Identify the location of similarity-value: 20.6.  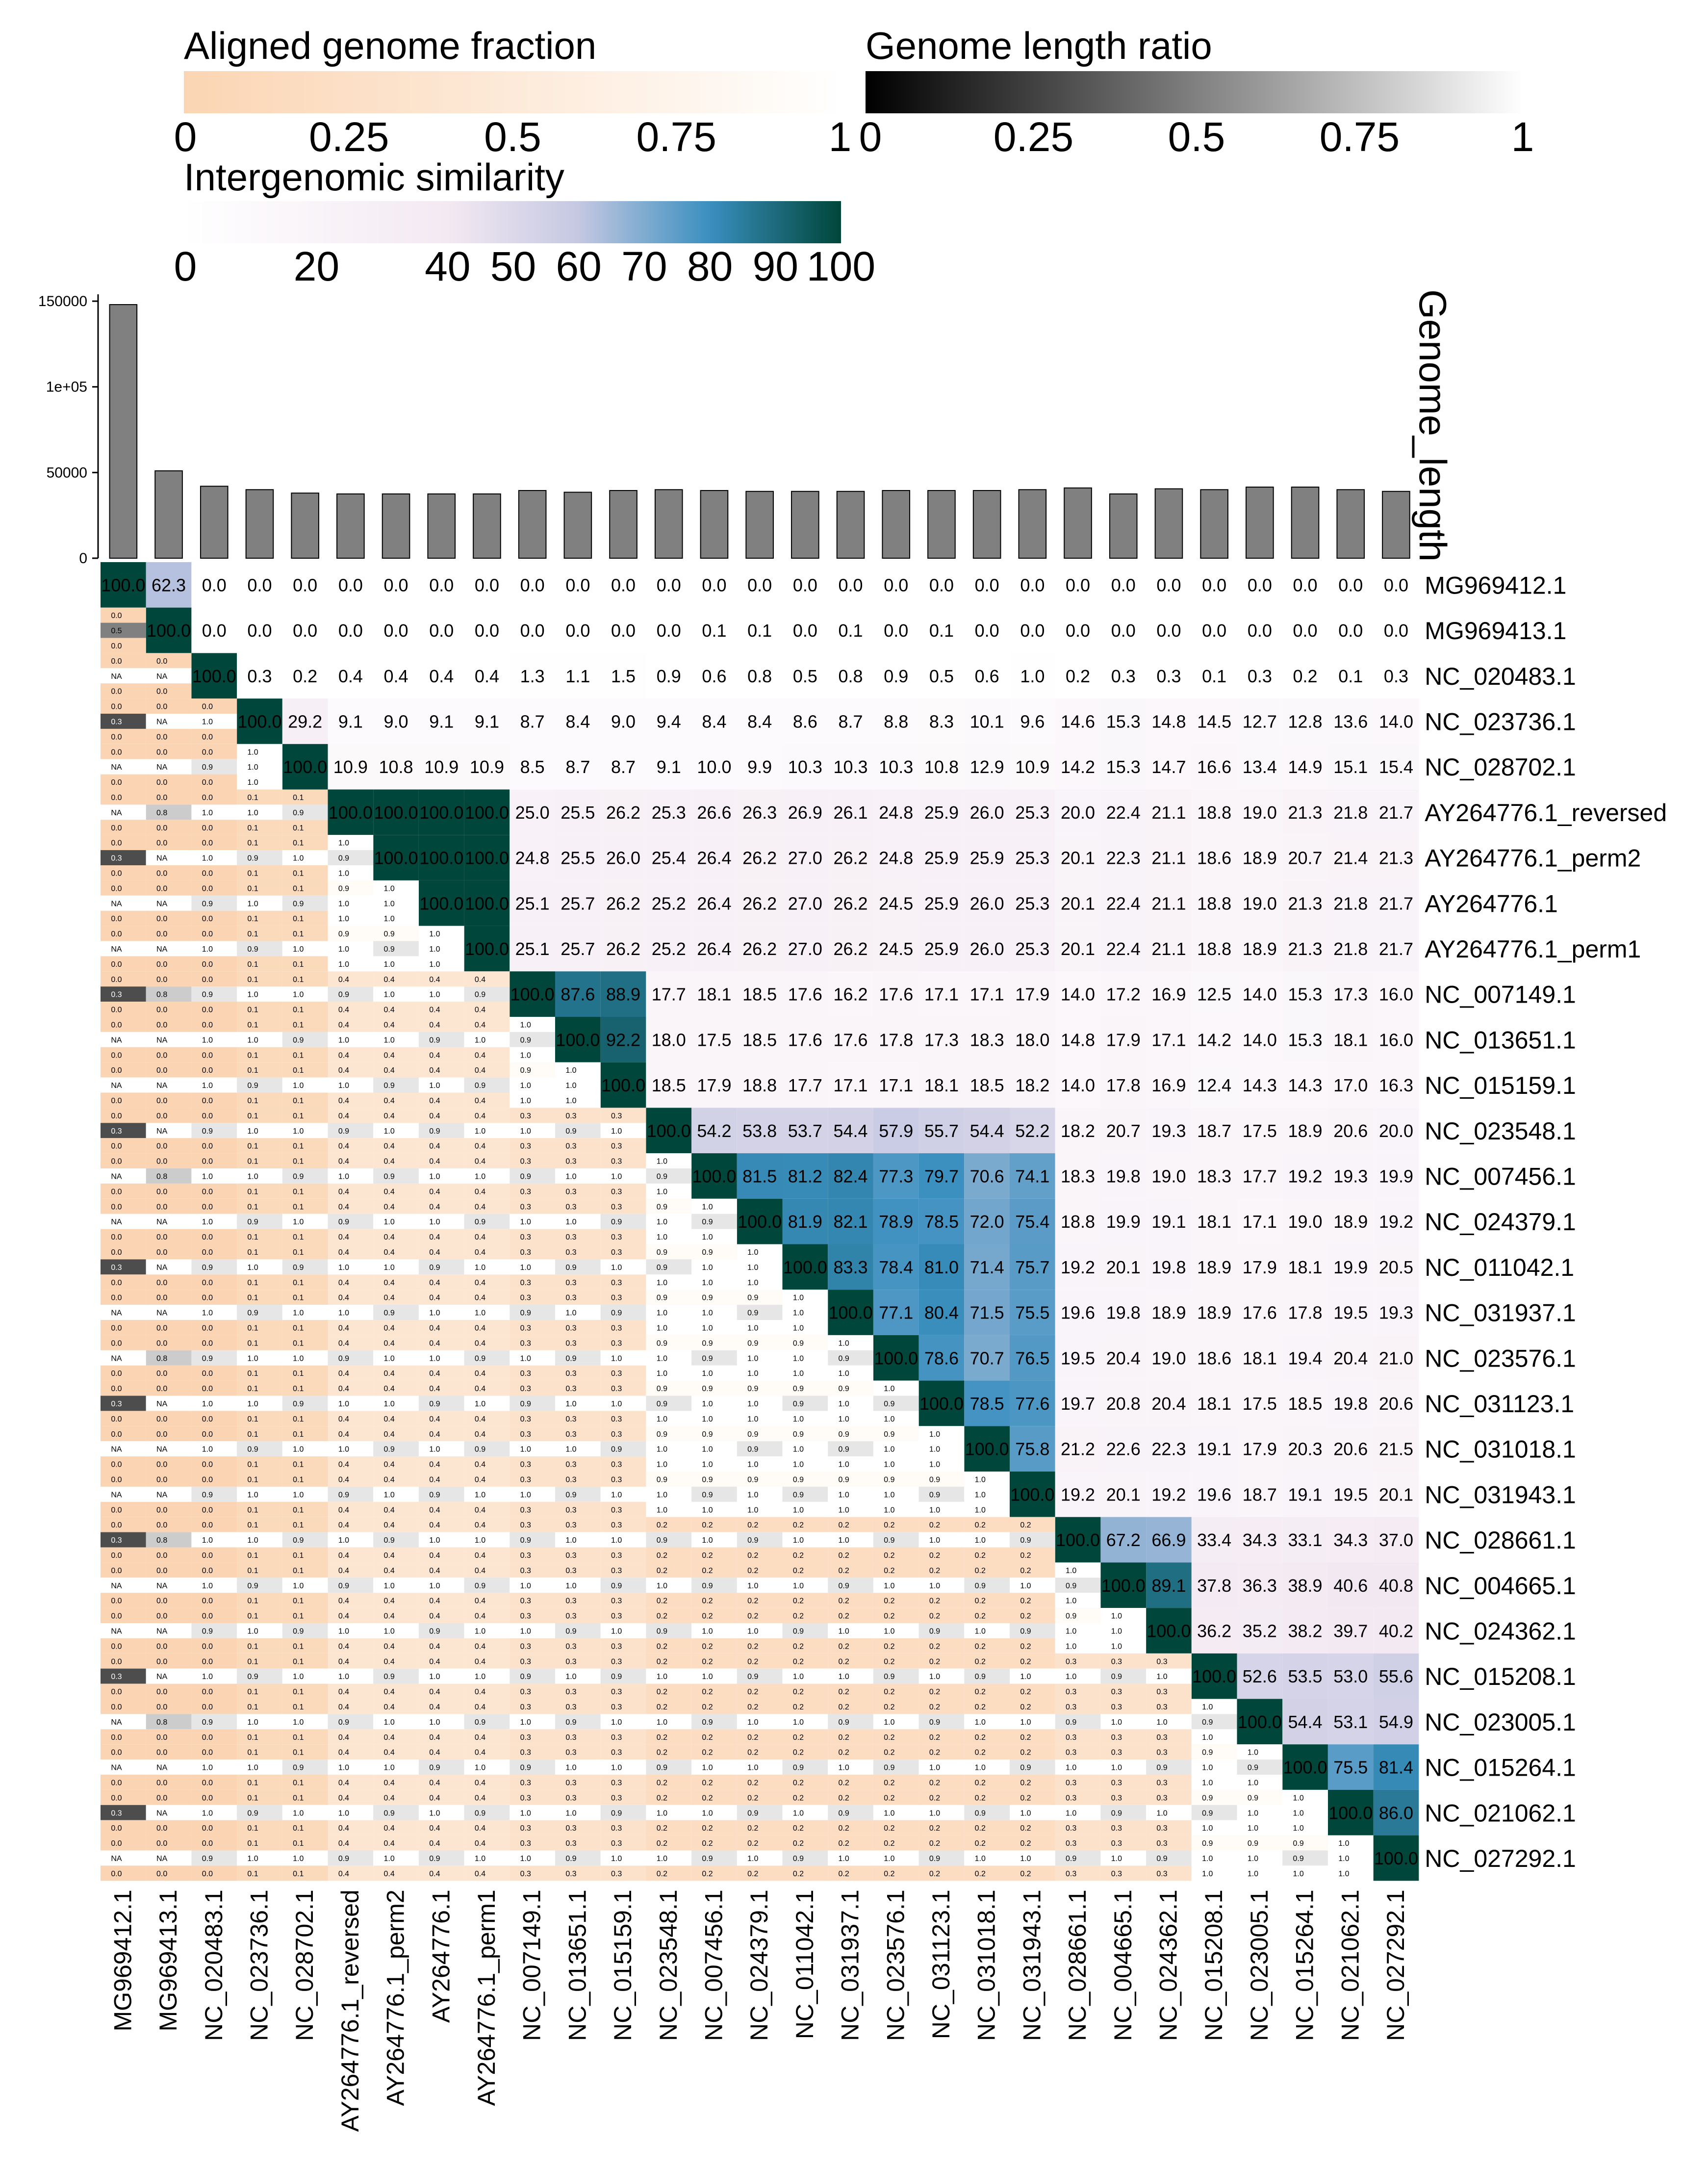
(1396, 1404).